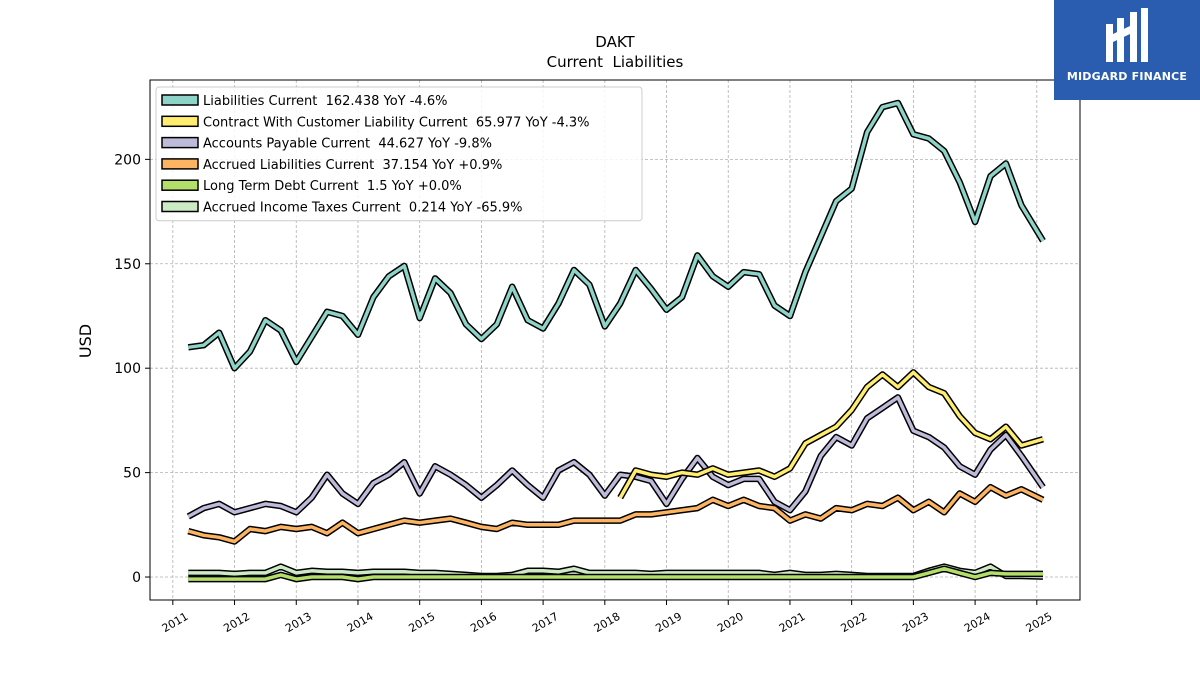 The height and width of the screenshot is (675, 1200). I want to click on x-tick-label: 2025, so click(1039, 622).